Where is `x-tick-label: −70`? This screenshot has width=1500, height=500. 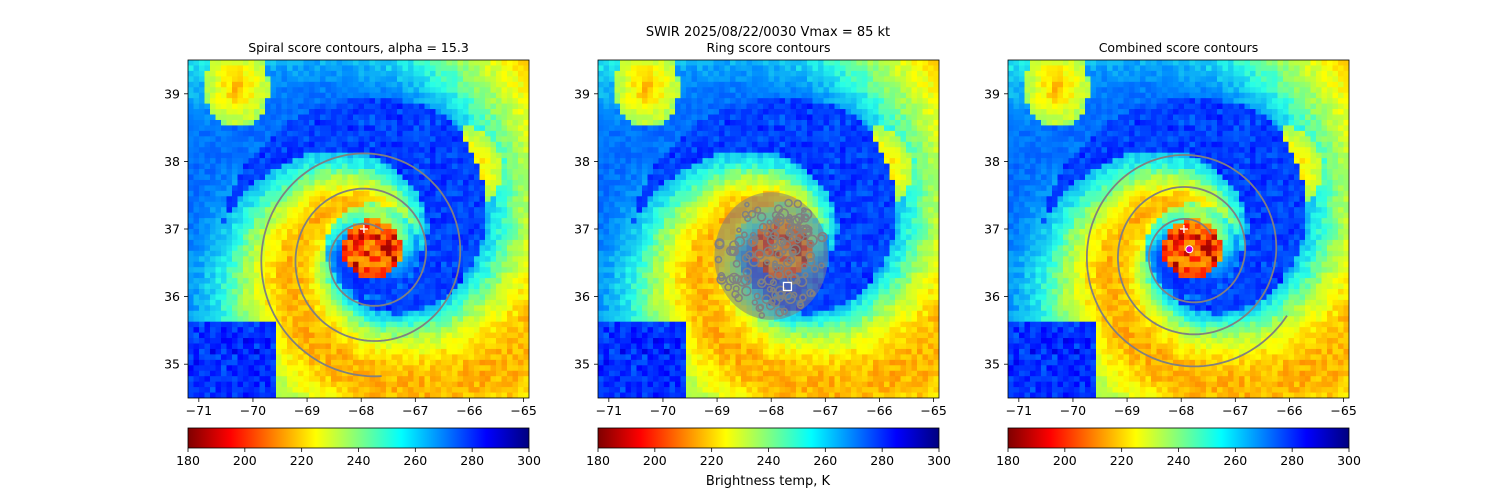
x-tick-label: −70 is located at coordinates (253, 410).